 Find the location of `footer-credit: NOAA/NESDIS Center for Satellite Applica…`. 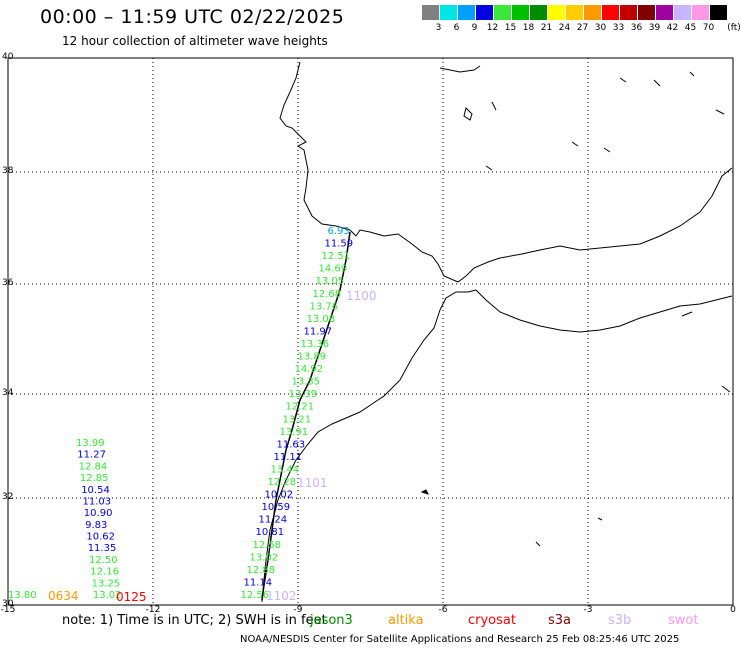

footer-credit: NOAA/NESDIS Center for Satellite Applica… is located at coordinates (460, 639).